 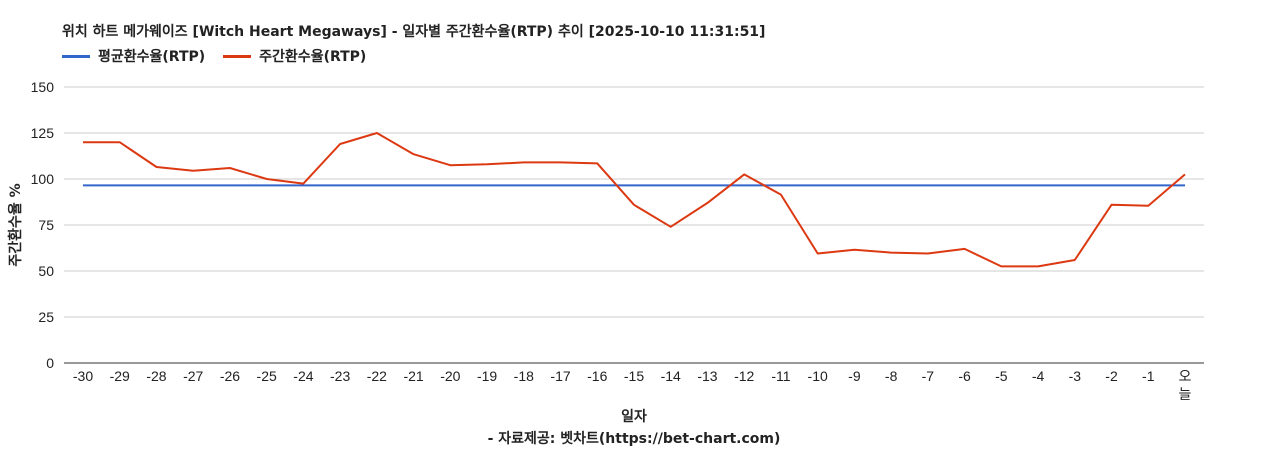 I want to click on x-tick-label: -3, so click(x=1075, y=376).